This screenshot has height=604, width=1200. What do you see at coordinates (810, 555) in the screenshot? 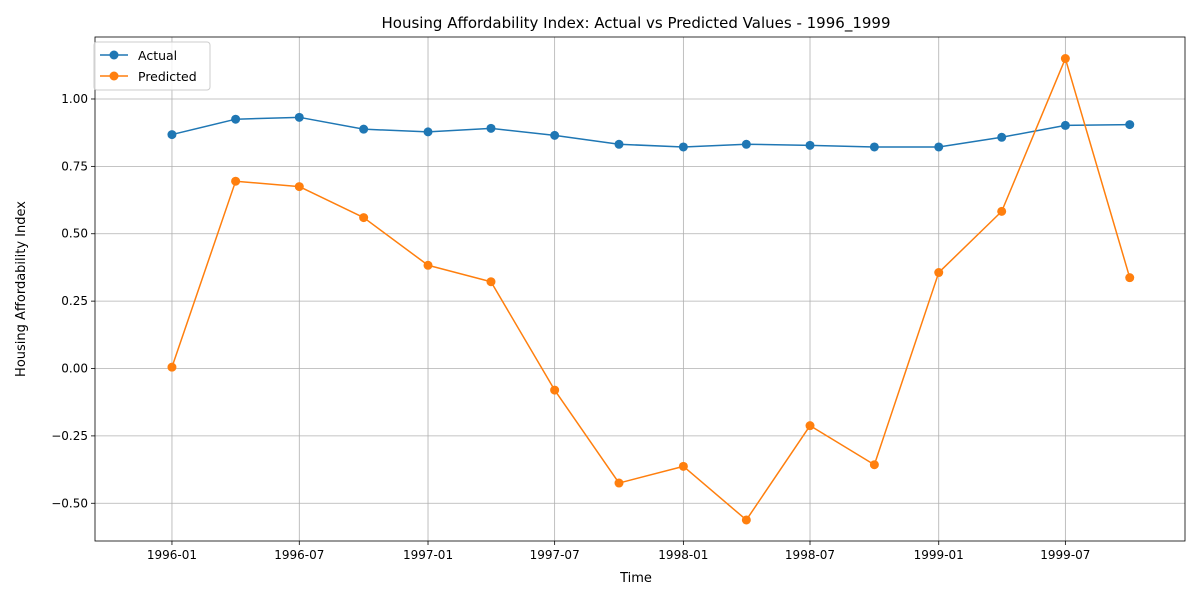
I see `x-tick-label: 1998-07` at bounding box center [810, 555].